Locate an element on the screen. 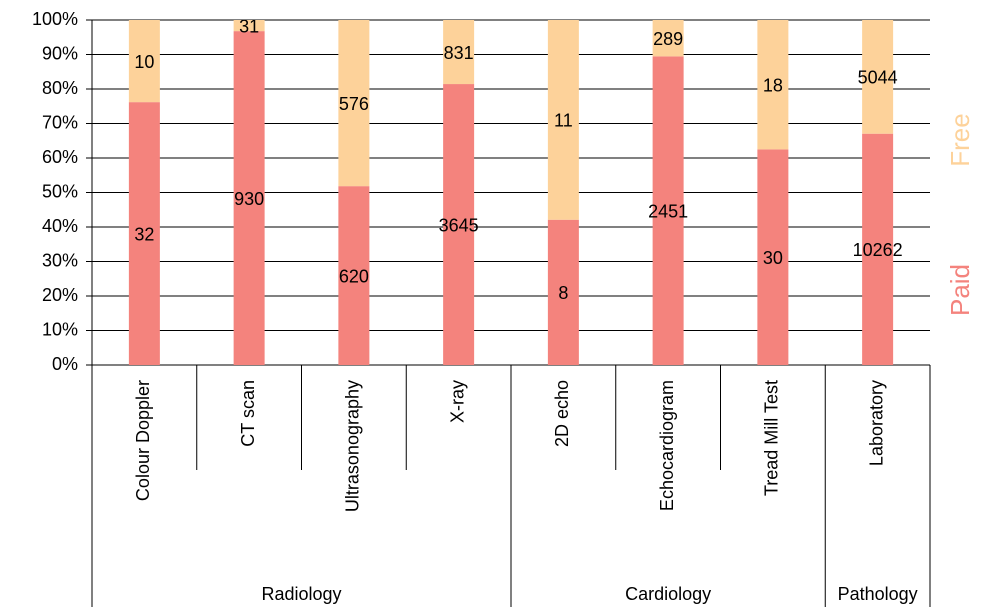 The width and height of the screenshot is (985, 607). value-label: 11 is located at coordinates (563, 121).